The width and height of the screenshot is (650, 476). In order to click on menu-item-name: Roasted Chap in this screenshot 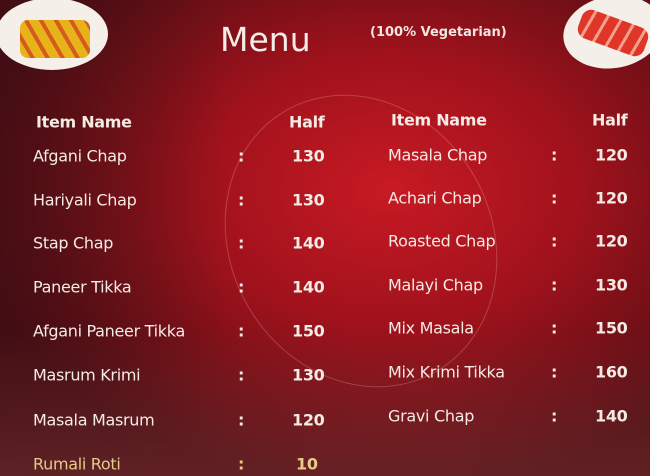, I will do `click(442, 241)`.